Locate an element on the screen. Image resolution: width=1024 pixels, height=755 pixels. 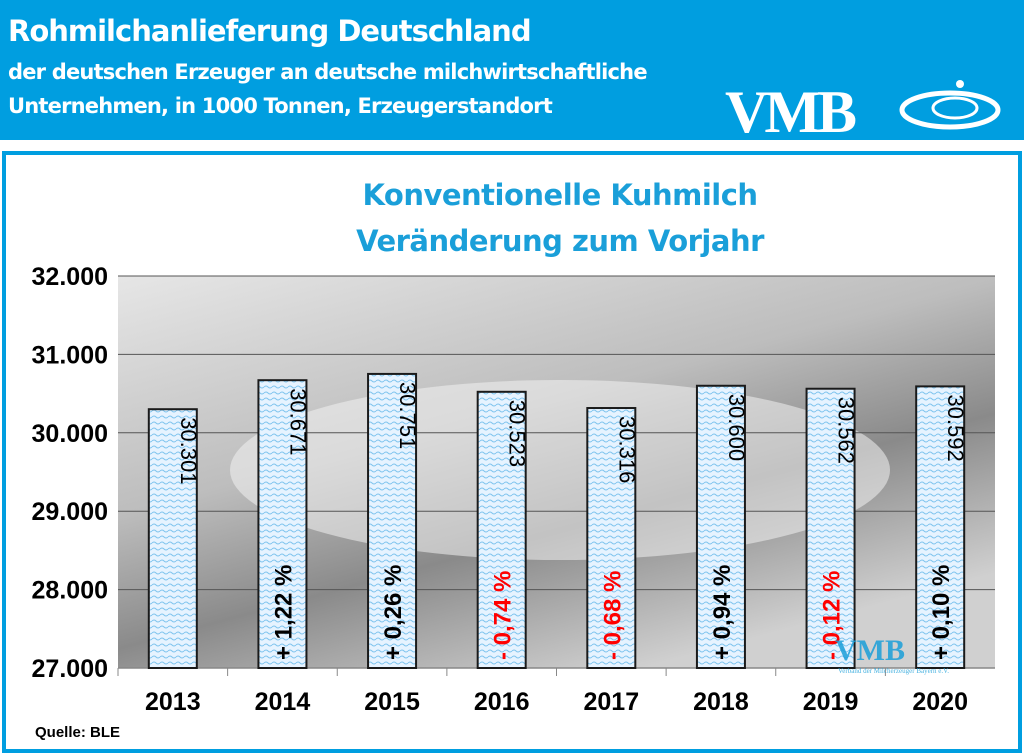
value-label: 30.600 is located at coordinates (736, 427).